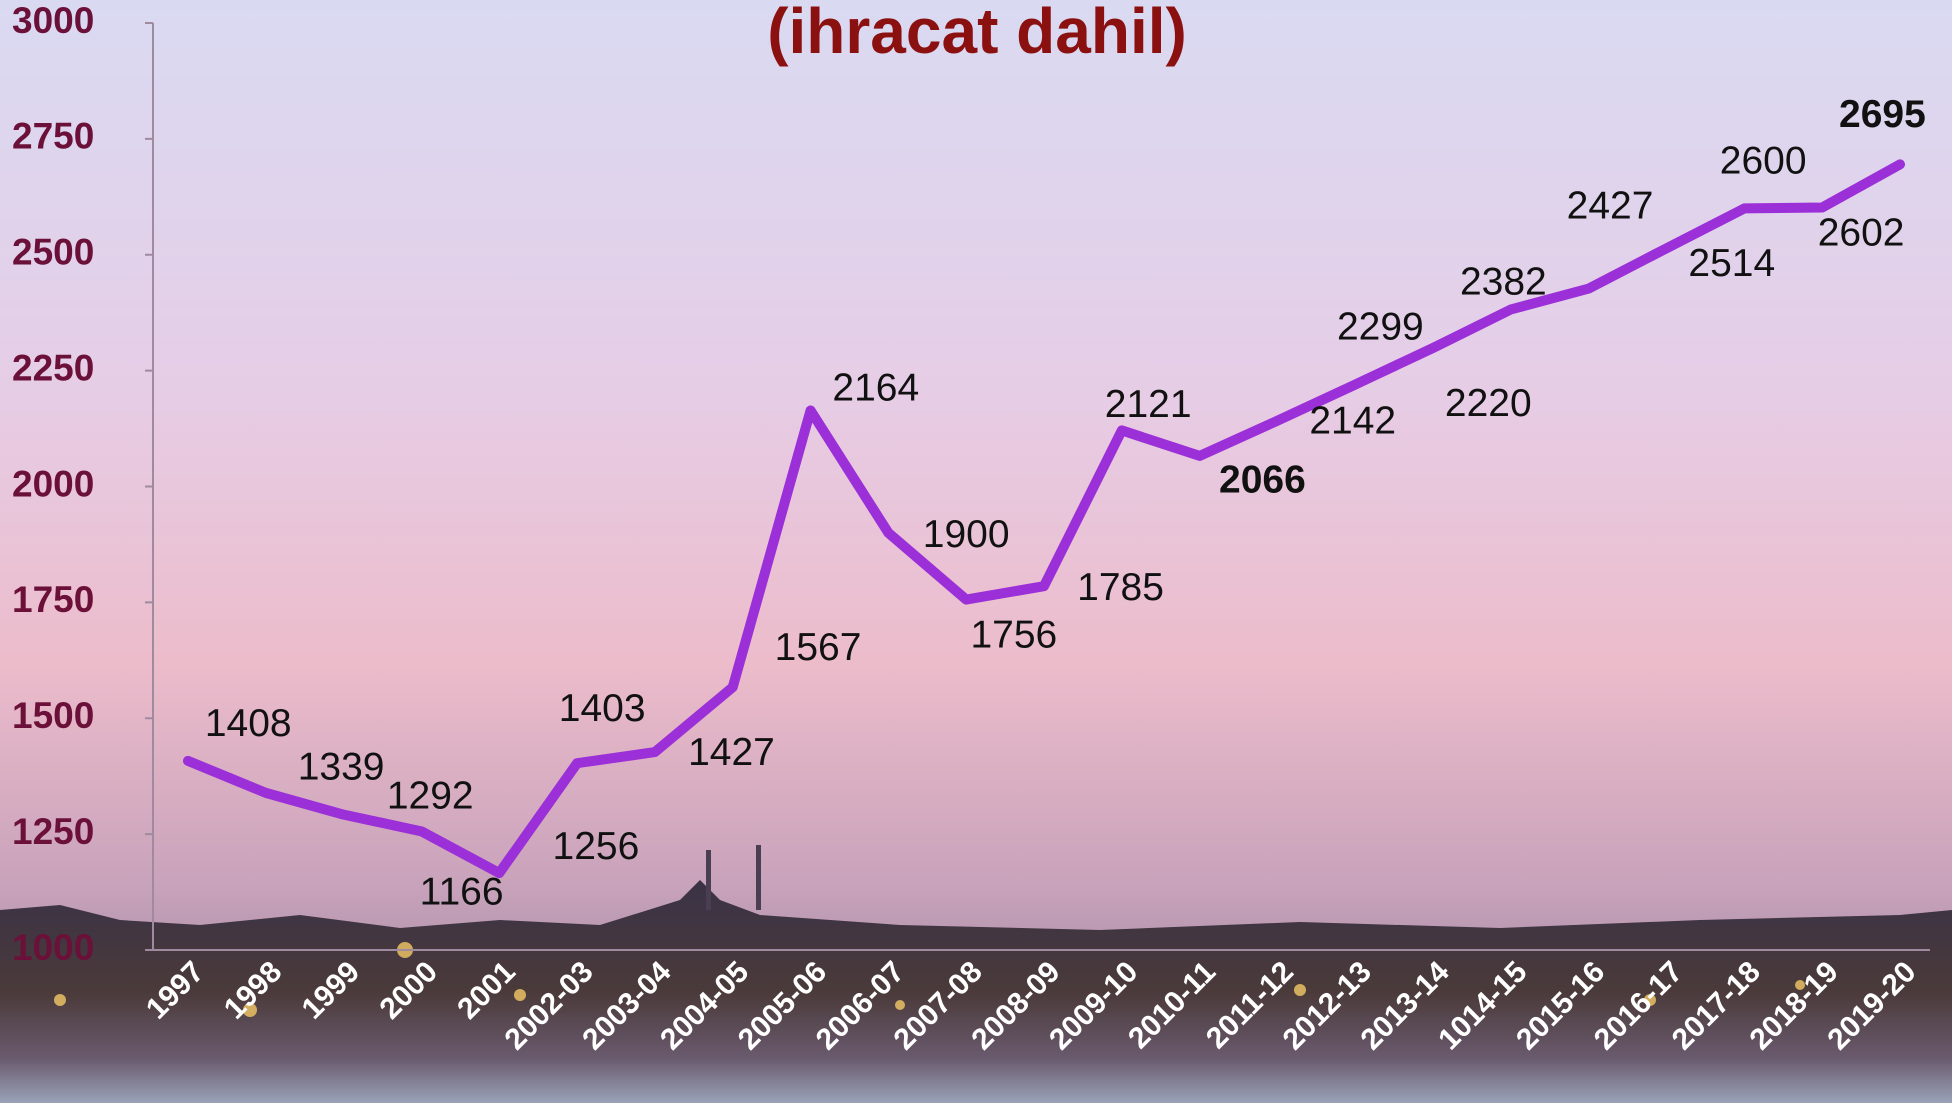 The width and height of the screenshot is (1952, 1103). What do you see at coordinates (53, 947) in the screenshot?
I see `y-tick-label: 1000` at bounding box center [53, 947].